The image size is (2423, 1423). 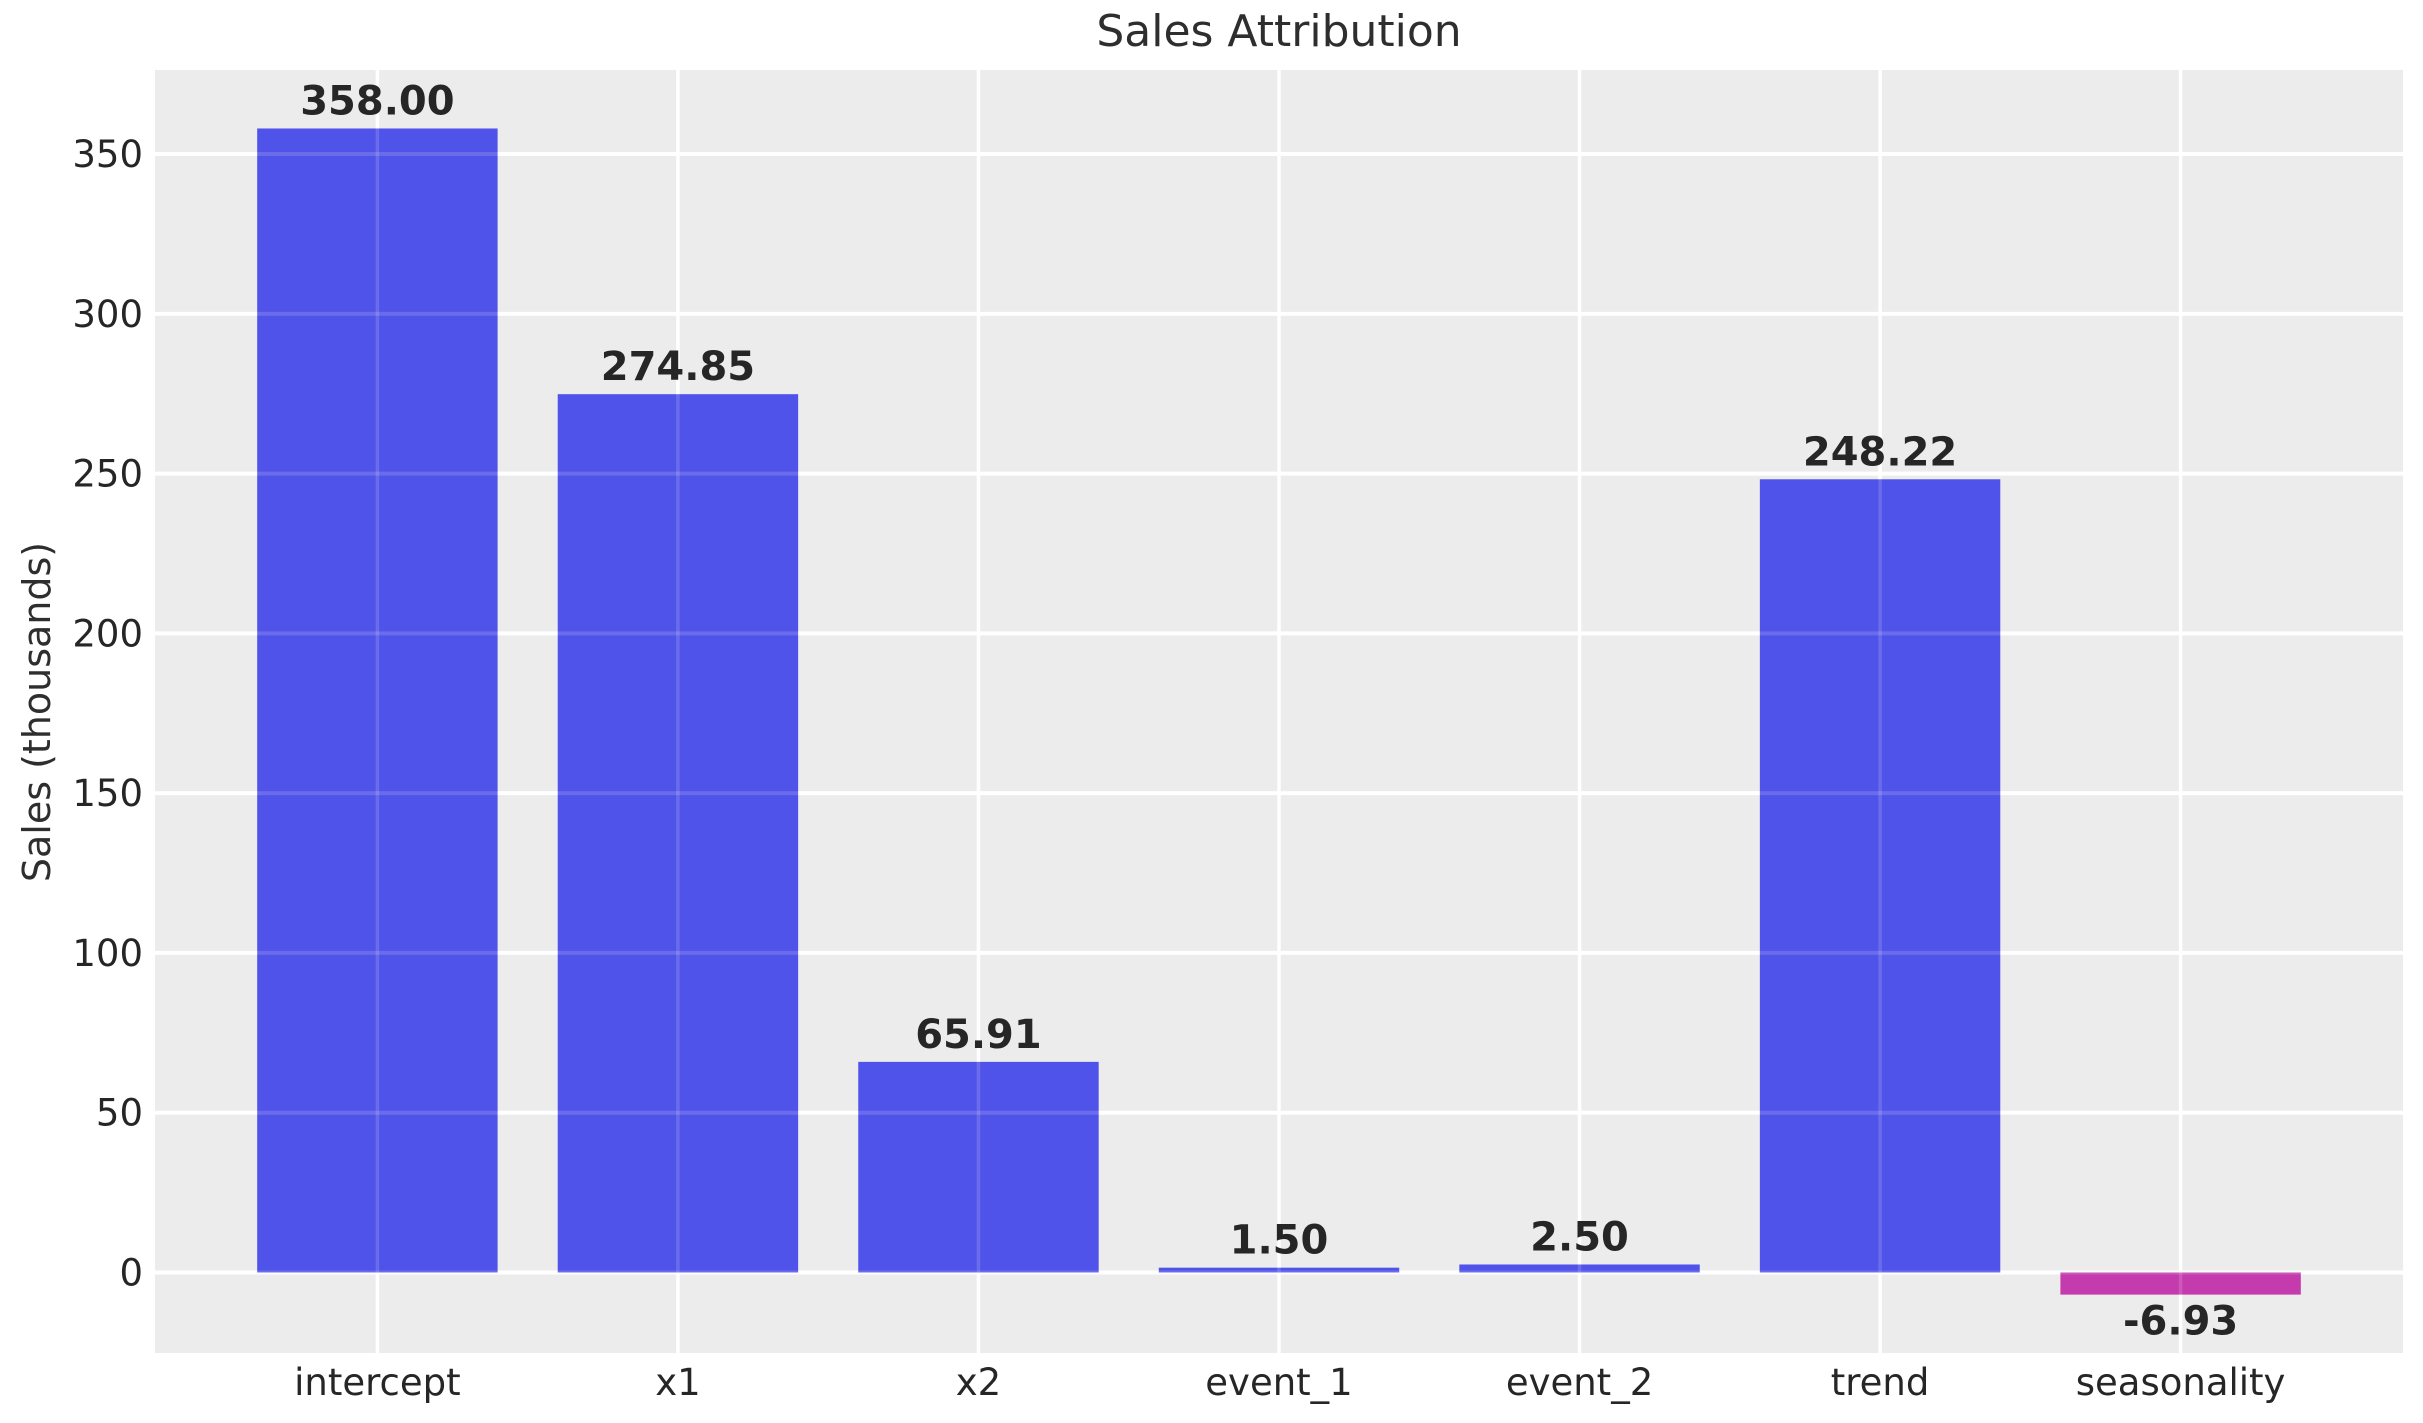 What do you see at coordinates (131, 1272) in the screenshot?
I see `y-tick-label: 0` at bounding box center [131, 1272].